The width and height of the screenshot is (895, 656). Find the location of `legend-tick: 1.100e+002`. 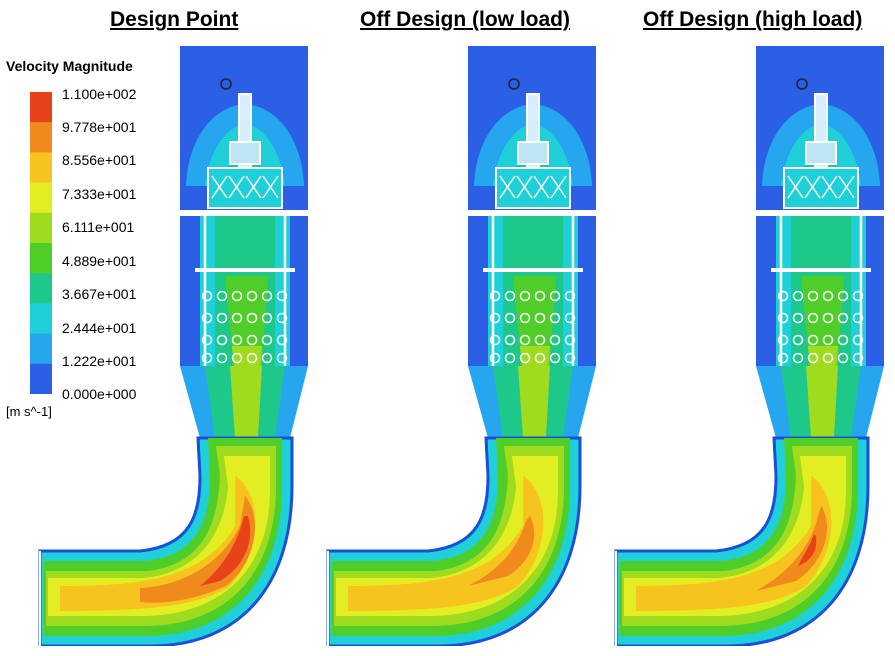

legend-tick: 1.100e+002 is located at coordinates (99, 94).